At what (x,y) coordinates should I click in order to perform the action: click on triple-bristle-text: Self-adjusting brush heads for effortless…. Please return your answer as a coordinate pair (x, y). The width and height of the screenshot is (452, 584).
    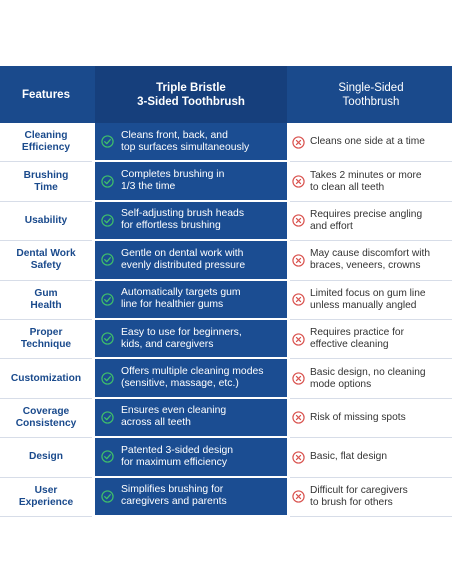
    Looking at the image, I should click on (182, 220).